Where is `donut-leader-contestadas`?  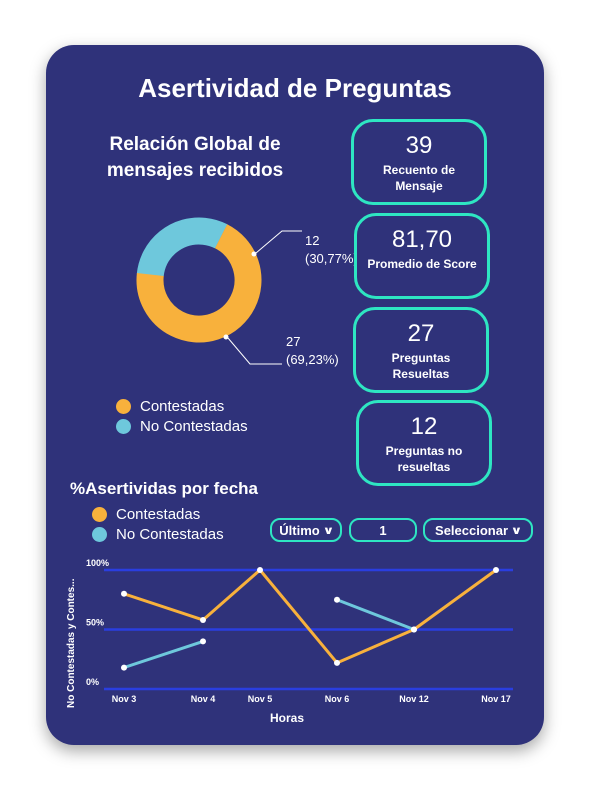
donut-leader-contestadas is located at coordinates (254, 351).